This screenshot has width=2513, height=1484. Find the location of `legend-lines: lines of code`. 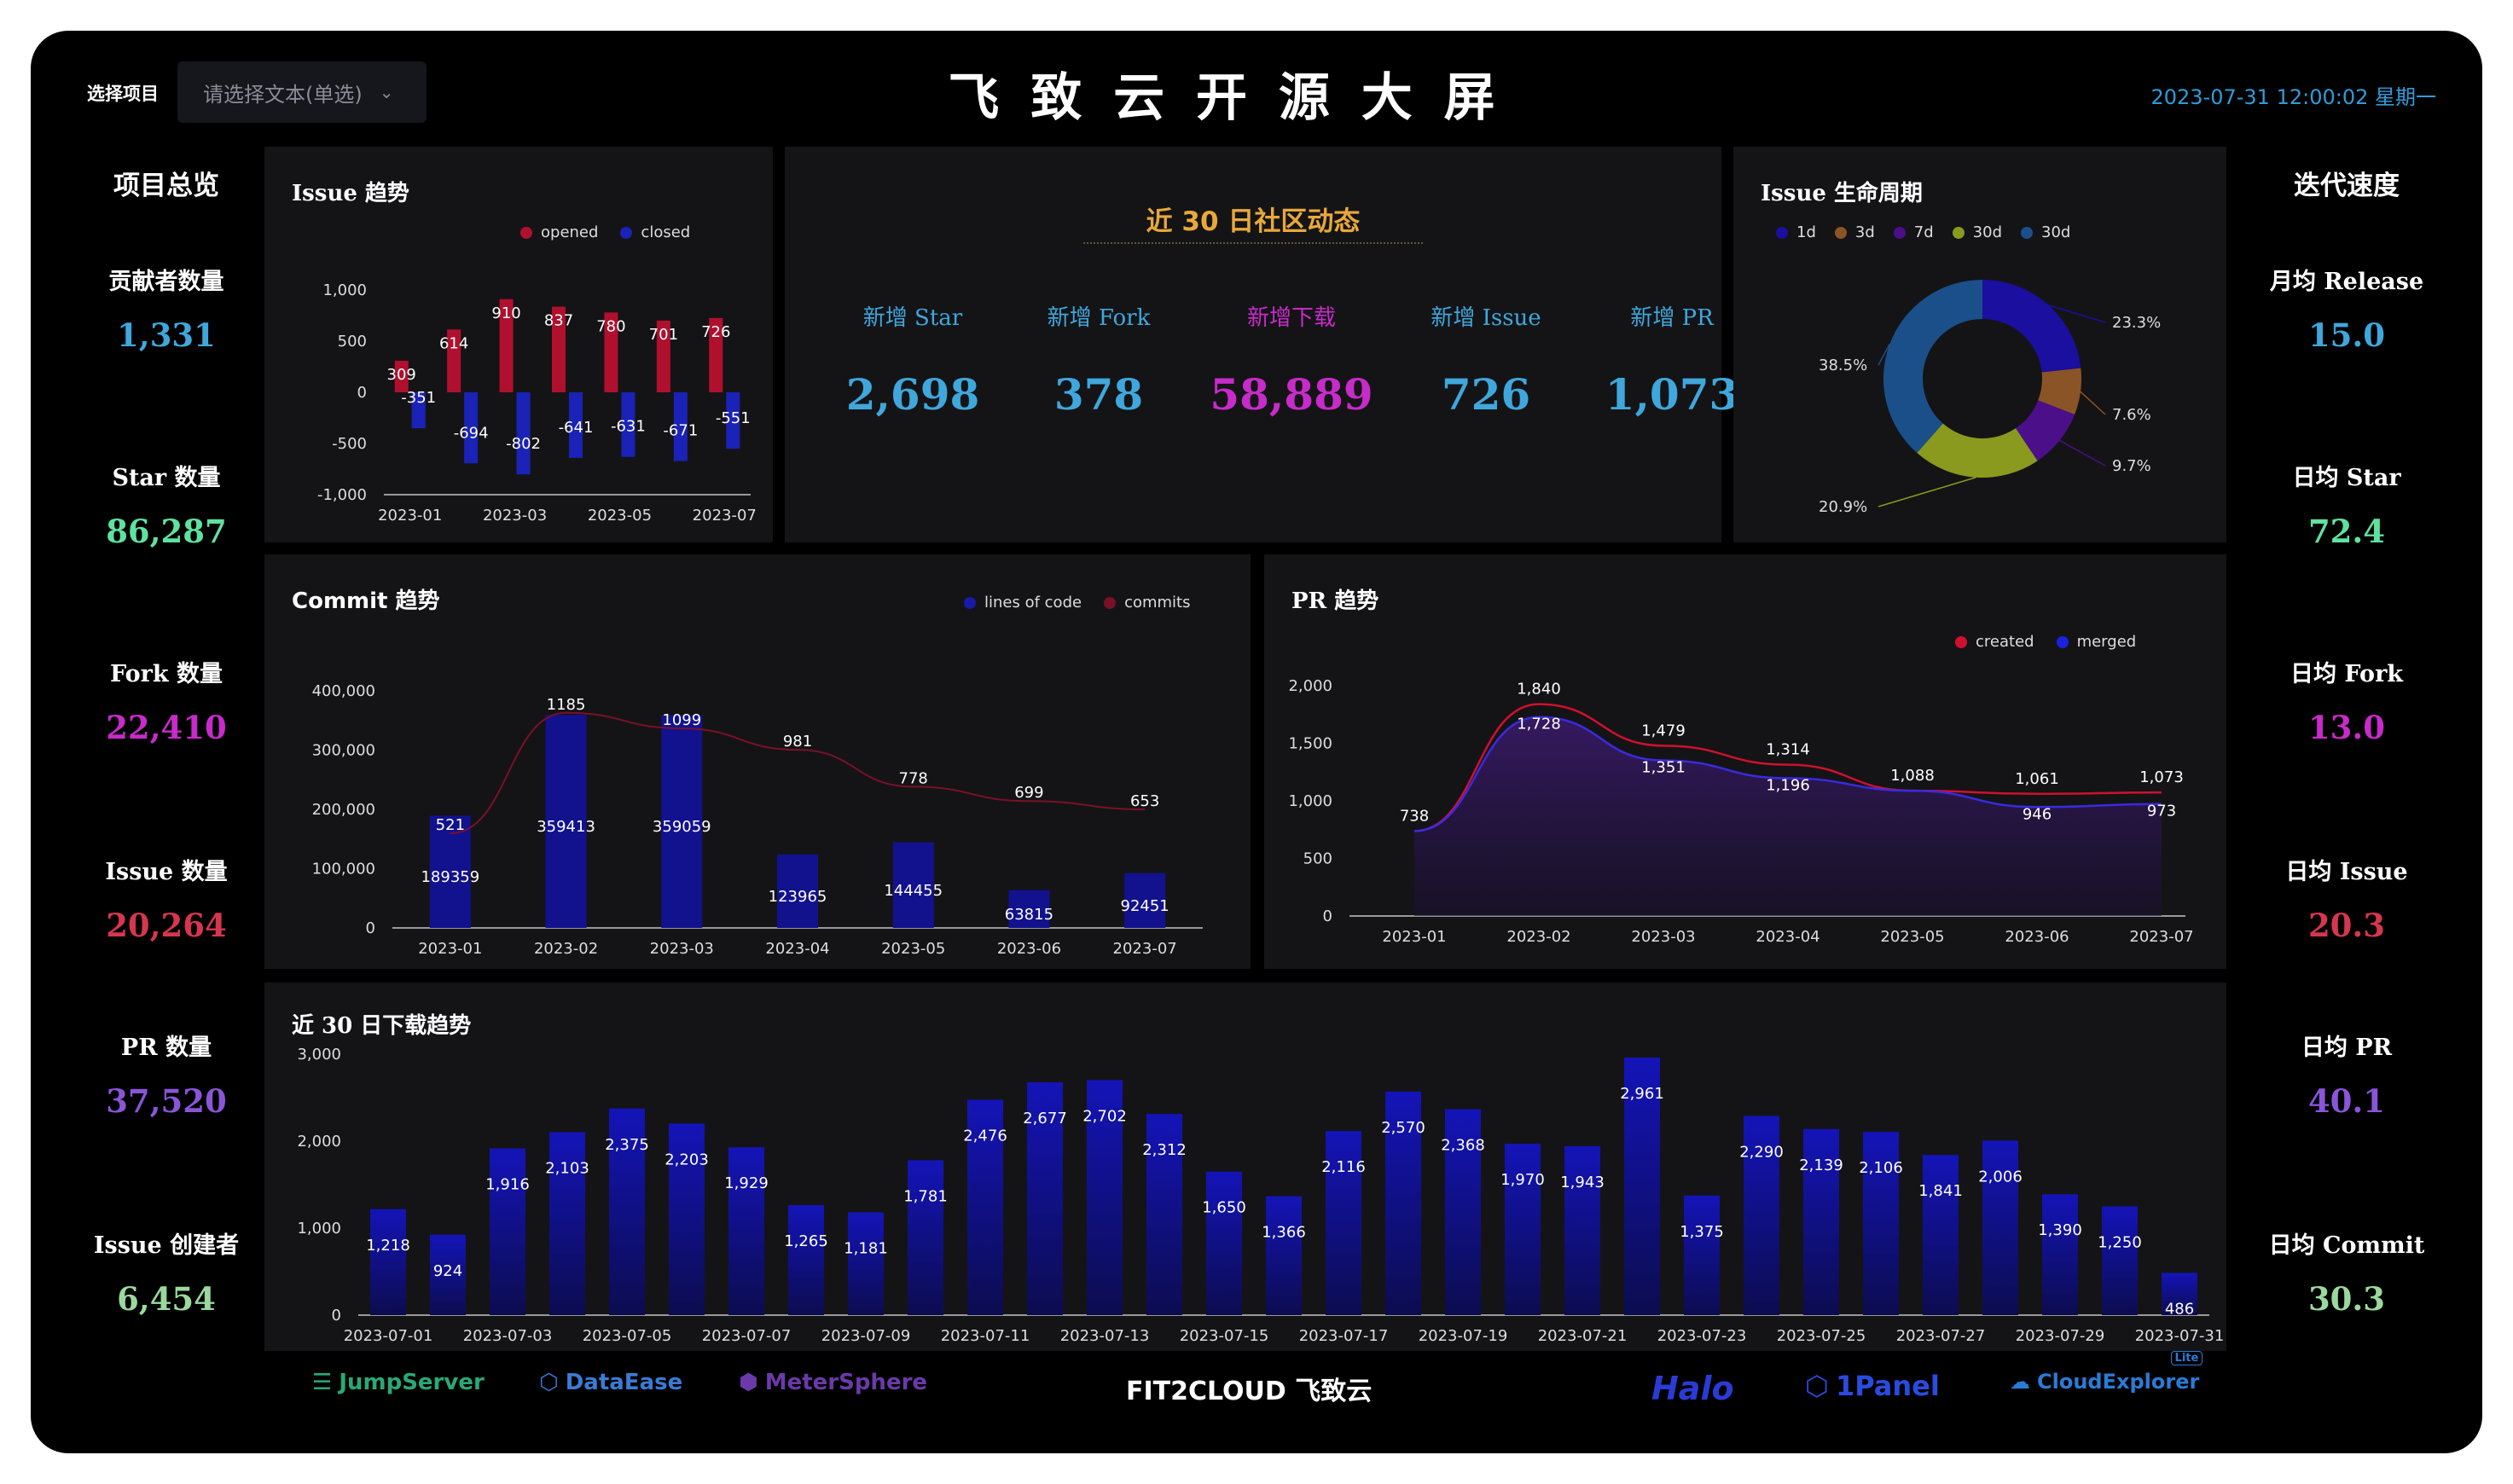

legend-lines: lines of code is located at coordinates (1023, 603).